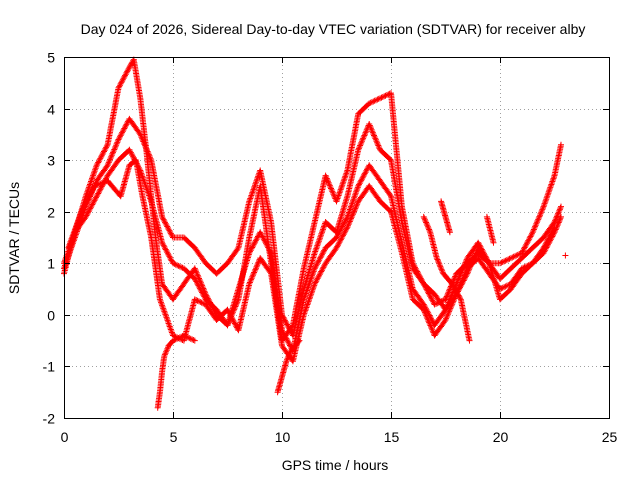 The width and height of the screenshot is (640, 480). I want to click on x-axis-label: GPS time / hours, so click(335, 465).